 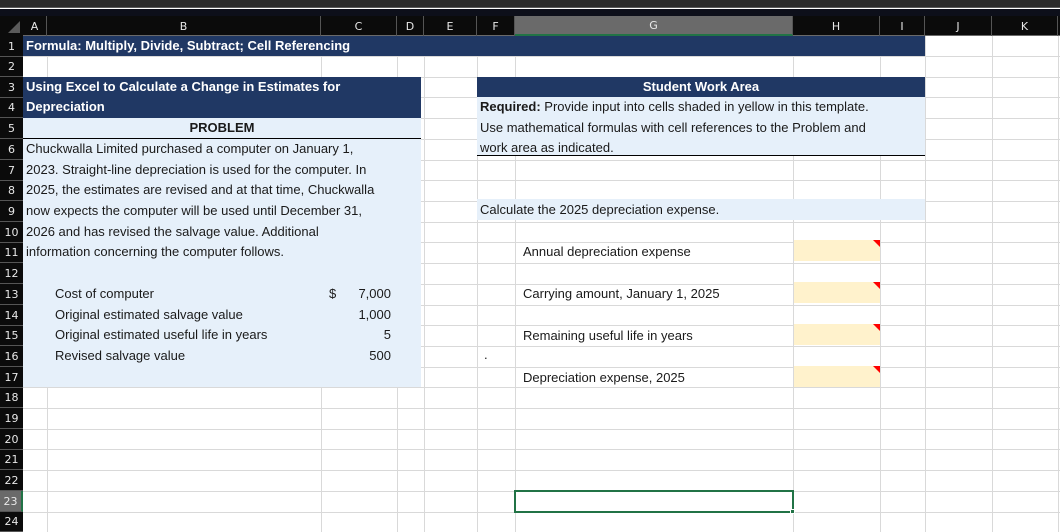 What do you see at coordinates (65, 106) in the screenshot?
I see `problem-heading-line2: Depreciation` at bounding box center [65, 106].